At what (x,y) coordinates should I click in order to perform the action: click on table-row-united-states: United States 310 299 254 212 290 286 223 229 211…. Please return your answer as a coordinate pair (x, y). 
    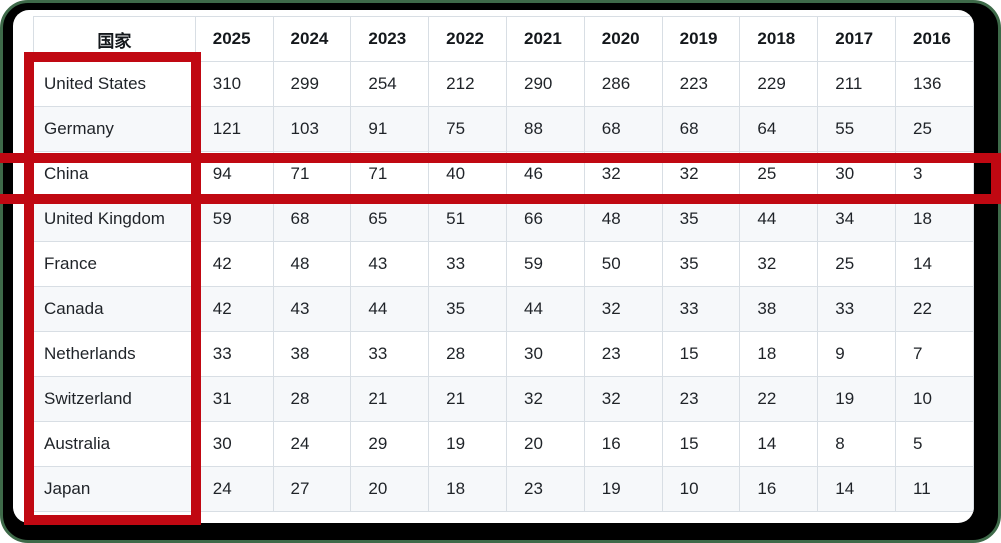
    Looking at the image, I should click on (503, 84).